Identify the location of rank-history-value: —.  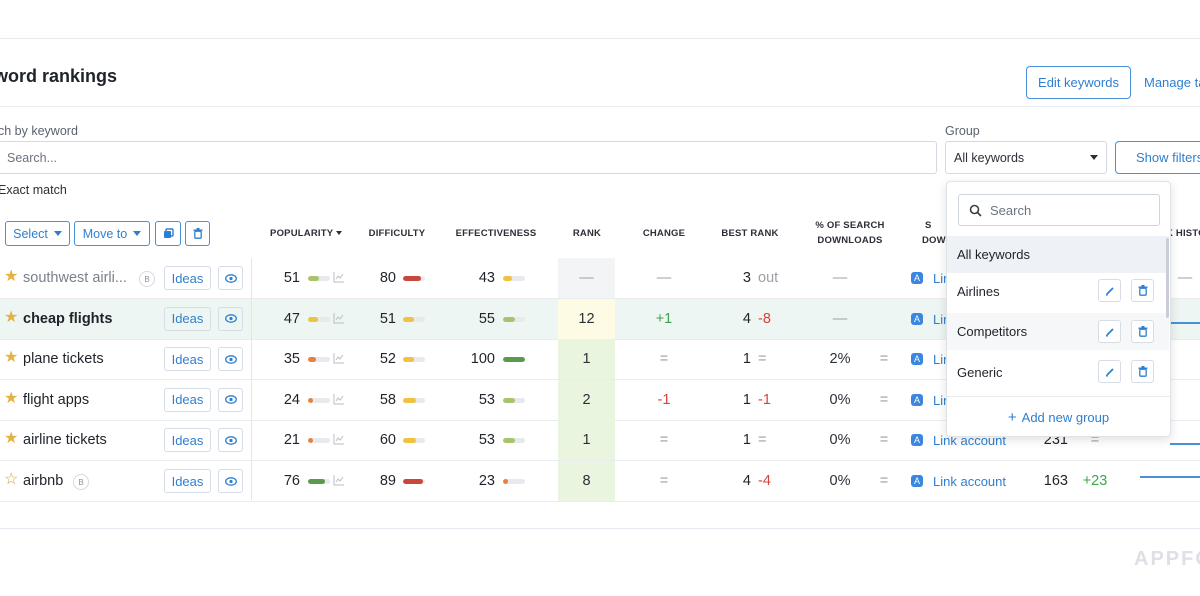
(1185, 278).